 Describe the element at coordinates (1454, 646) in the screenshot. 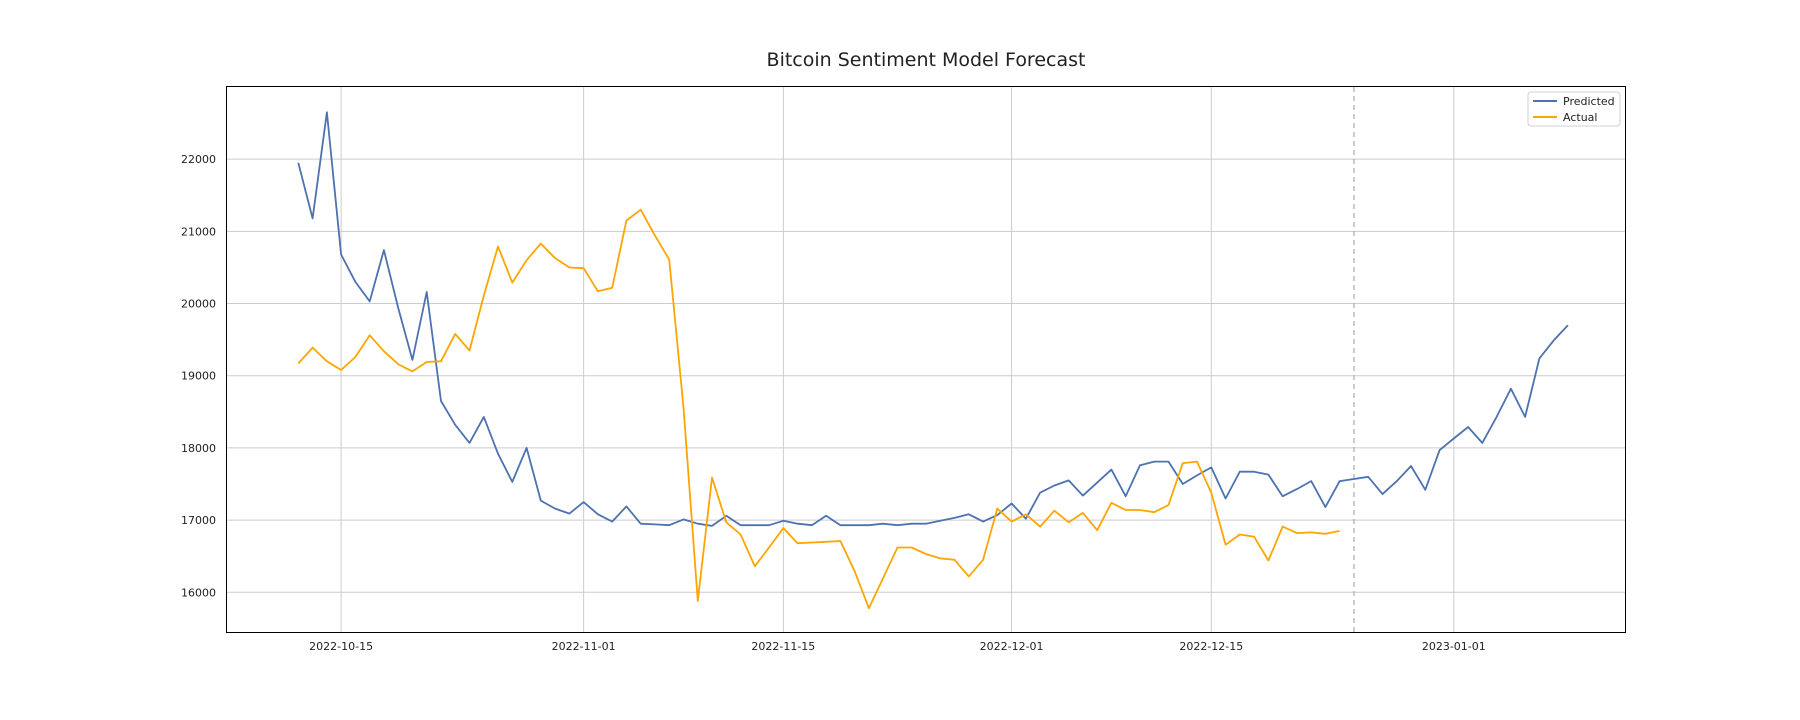

I see `x-tick-label: 2023-01-01` at that location.